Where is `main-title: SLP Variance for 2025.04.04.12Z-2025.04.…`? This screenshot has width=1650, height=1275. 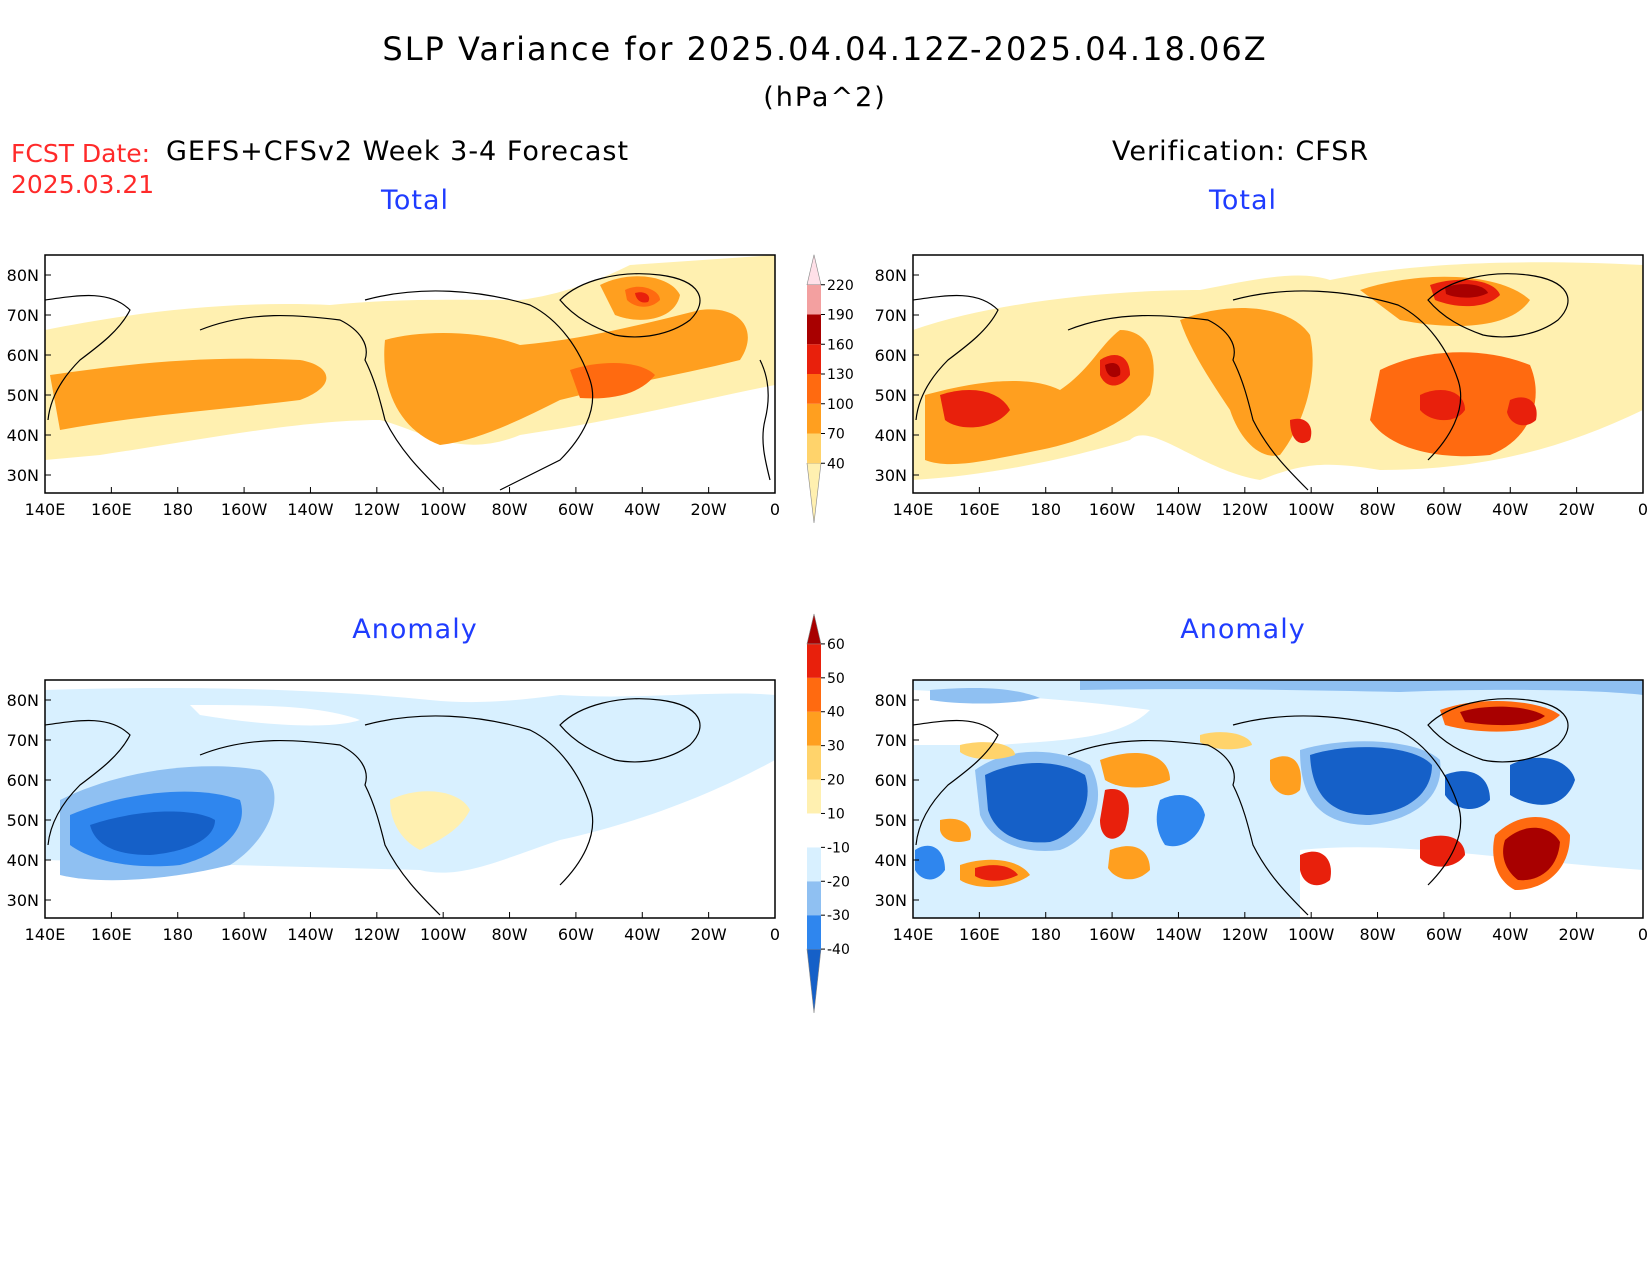
main-title: SLP Variance for 2025.04.04.12Z-2025.04.… is located at coordinates (825, 49).